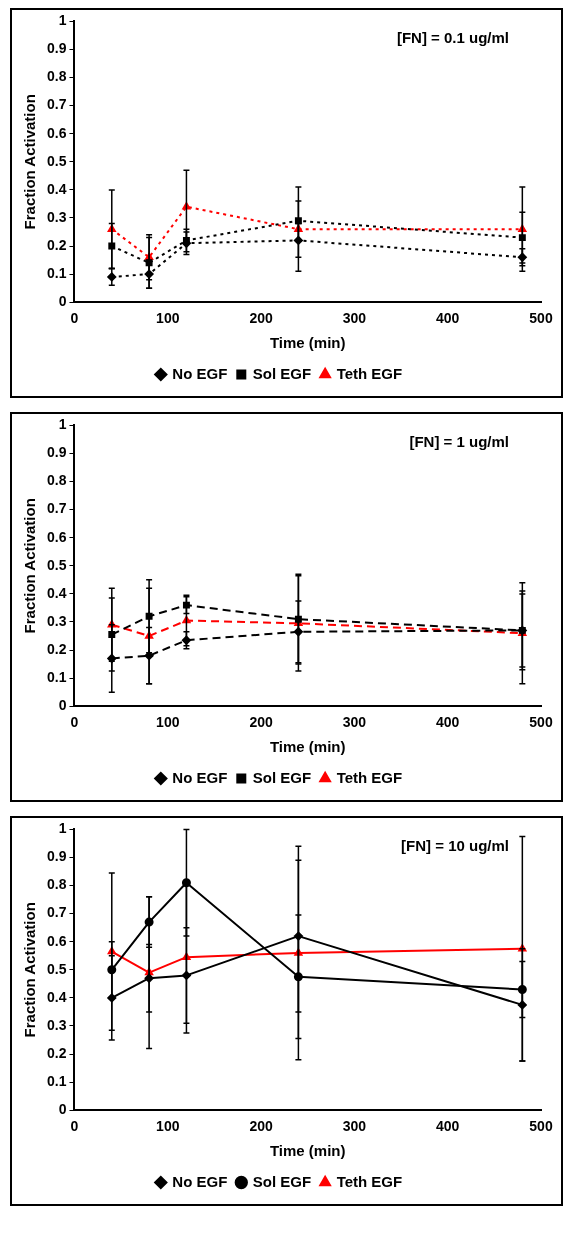  Describe the element at coordinates (452, 38) in the screenshot. I see `annotation: [FN] = 0.1 ug/ml` at that location.